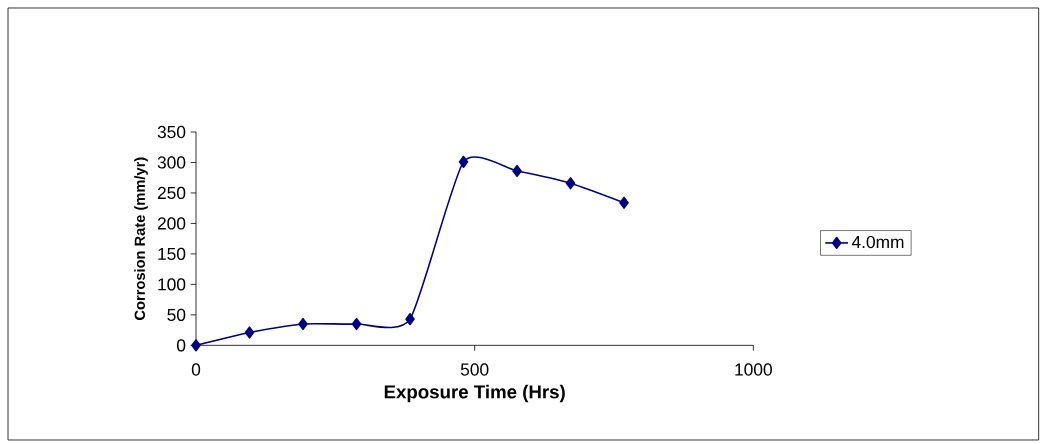 The width and height of the screenshot is (1047, 444). I want to click on y-tick-label: 200, so click(171, 223).